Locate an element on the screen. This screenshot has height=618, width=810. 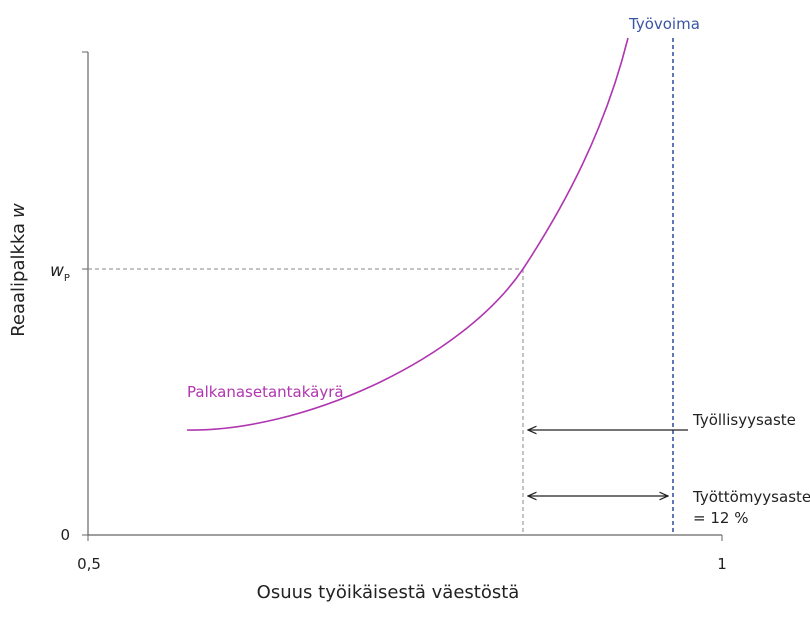
x-axis-title: Osuus työikäisestä väestöstä is located at coordinates (388, 592).